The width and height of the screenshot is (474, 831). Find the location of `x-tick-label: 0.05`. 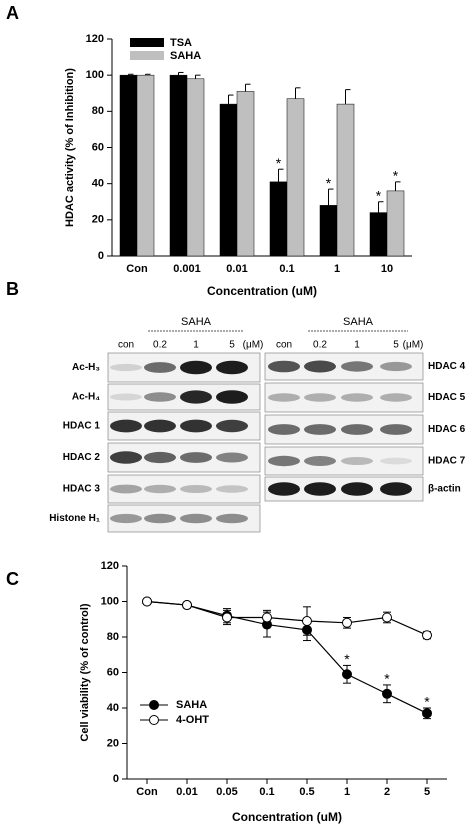

x-tick-label: 0.05 is located at coordinates (226, 792).